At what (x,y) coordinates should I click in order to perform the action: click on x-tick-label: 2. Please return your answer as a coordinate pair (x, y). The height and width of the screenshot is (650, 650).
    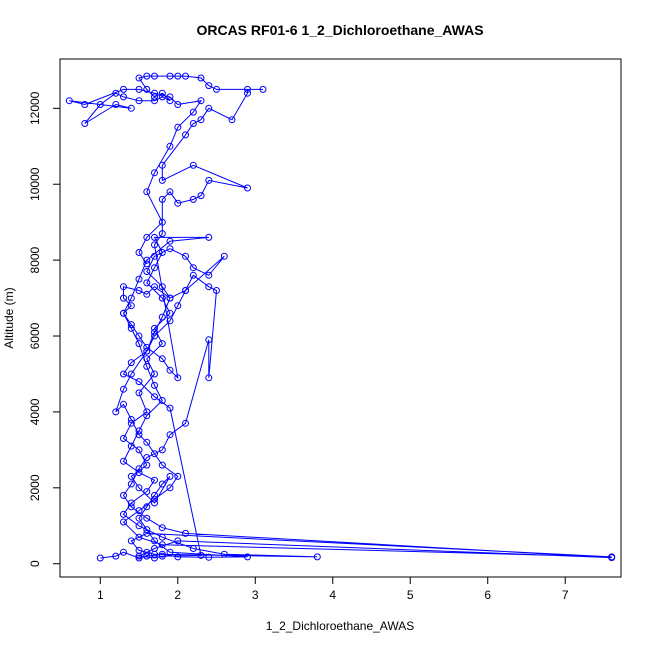
    Looking at the image, I should click on (177, 595).